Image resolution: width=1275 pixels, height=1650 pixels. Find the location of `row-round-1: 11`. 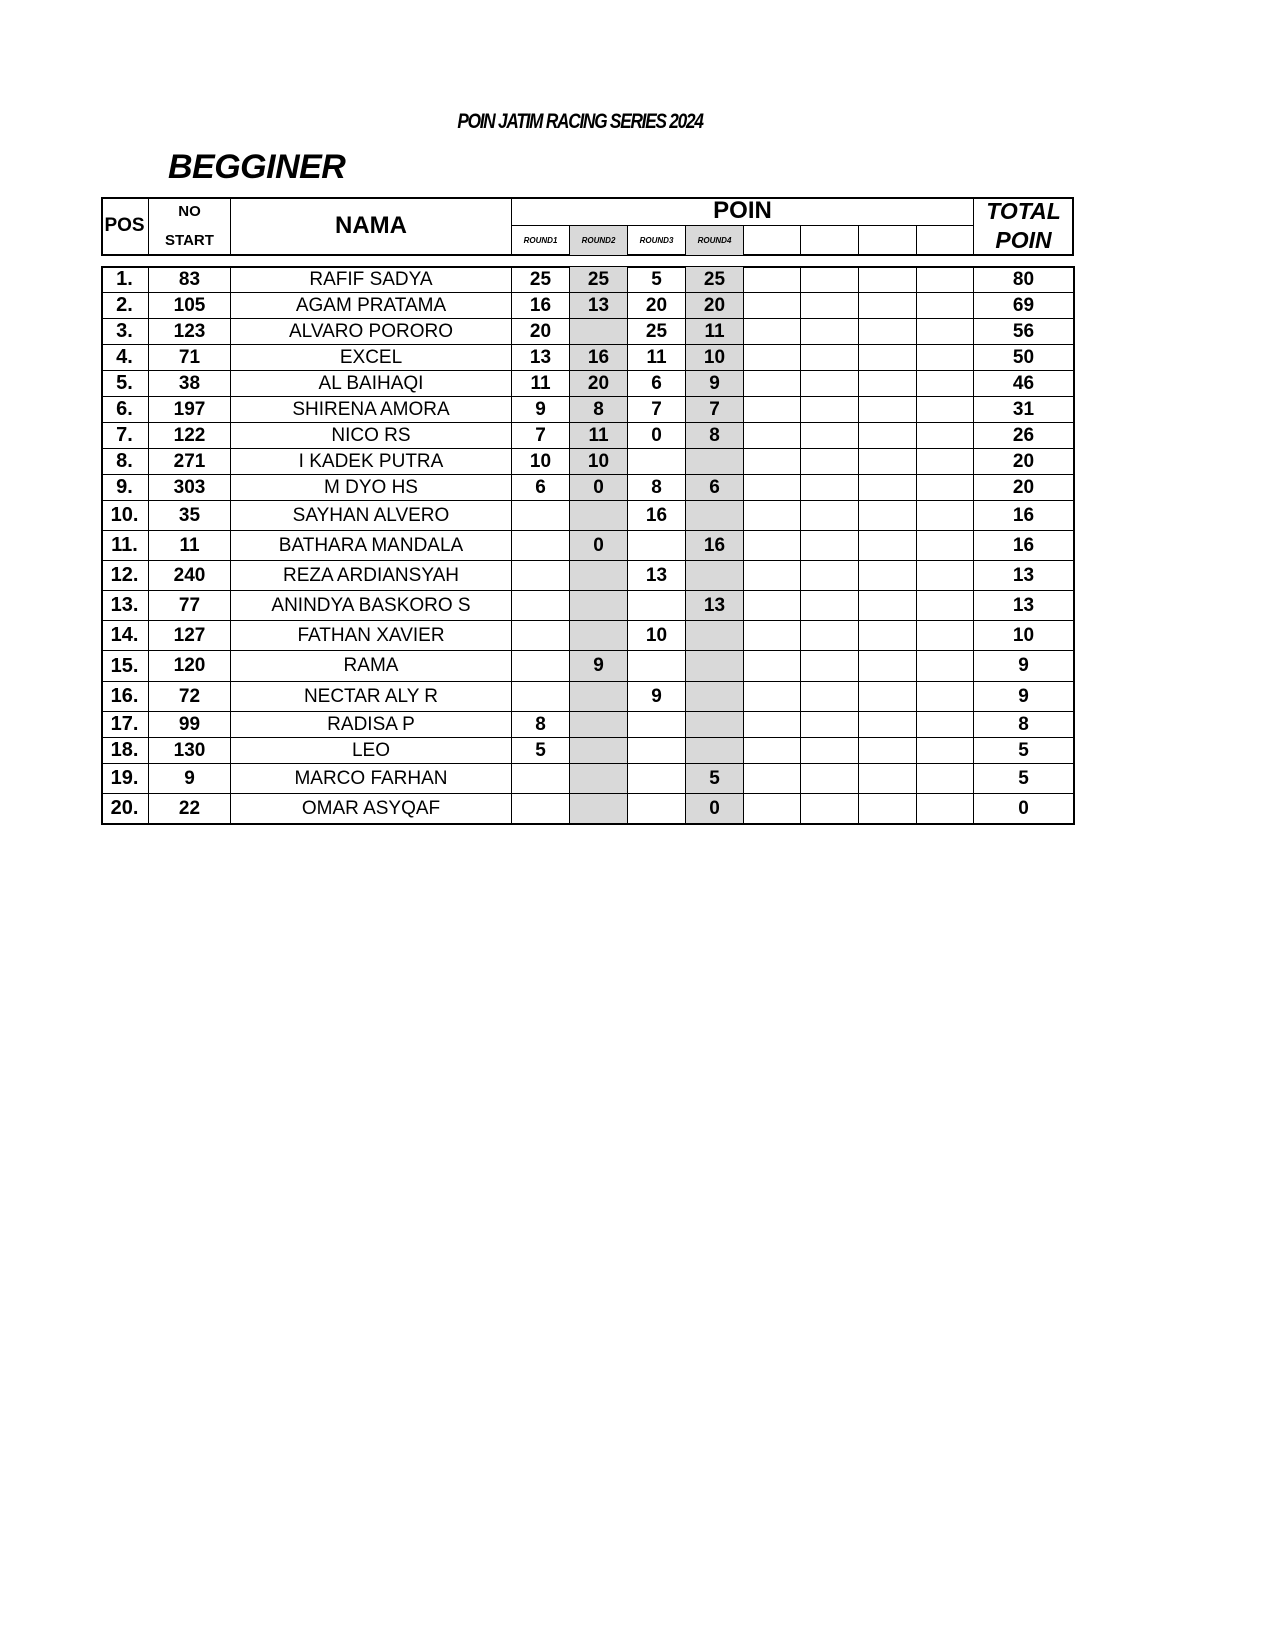

row-round-1: 11 is located at coordinates (541, 384).